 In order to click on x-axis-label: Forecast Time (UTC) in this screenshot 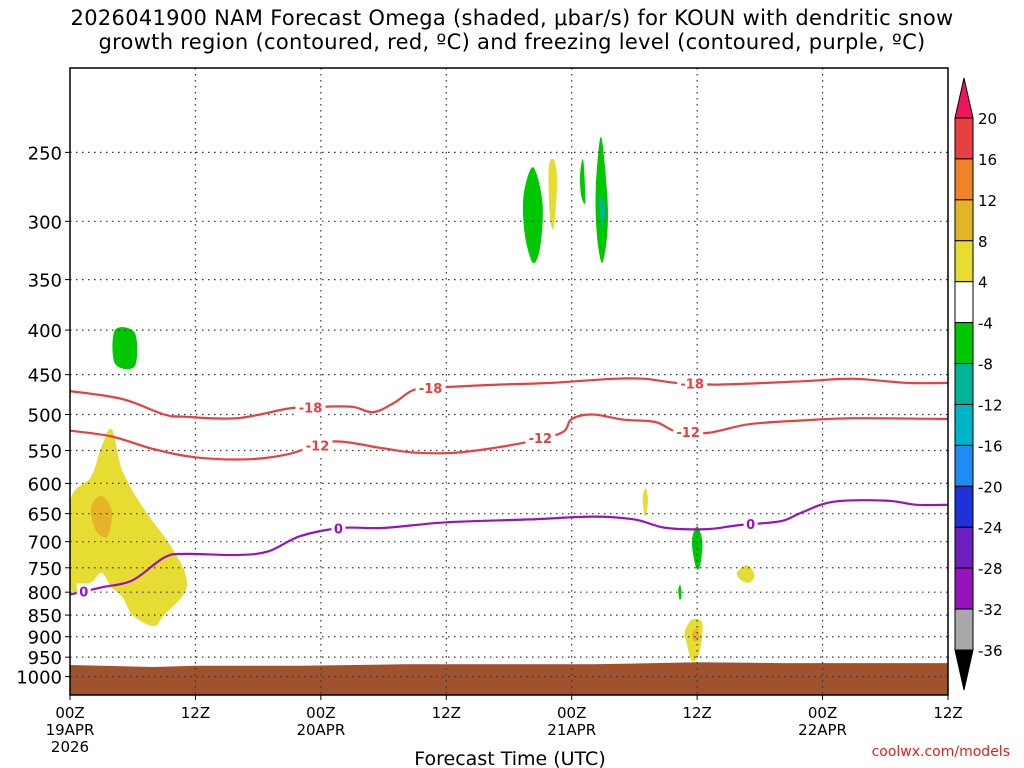, I will do `click(509, 758)`.